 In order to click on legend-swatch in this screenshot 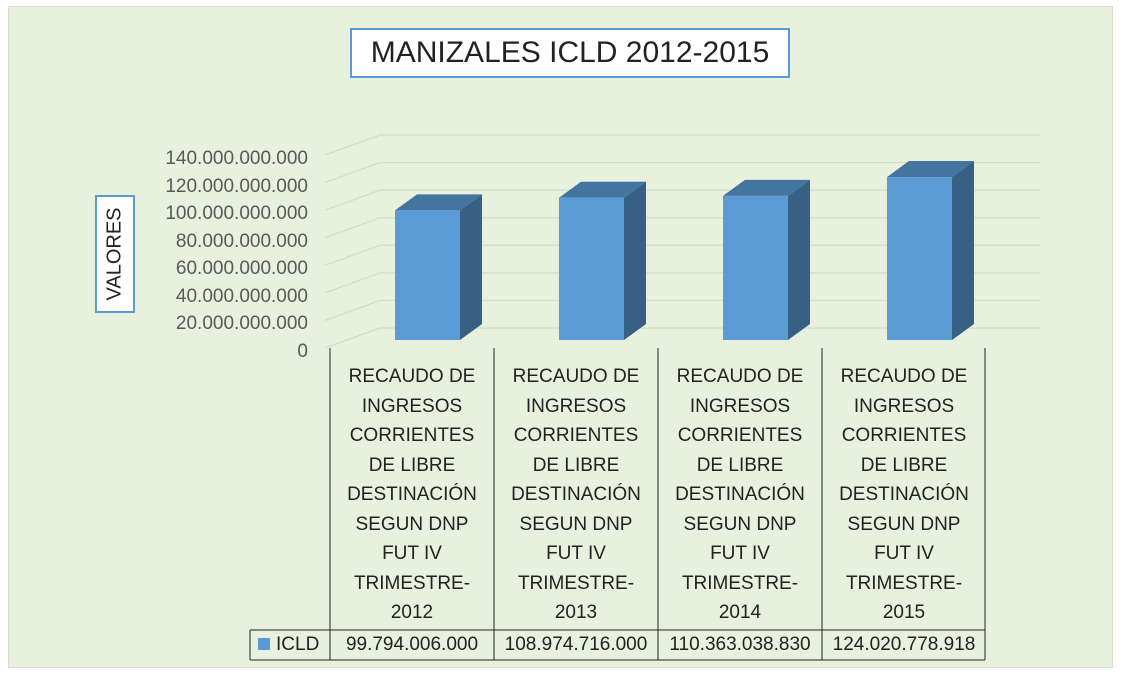, I will do `click(264, 644)`.